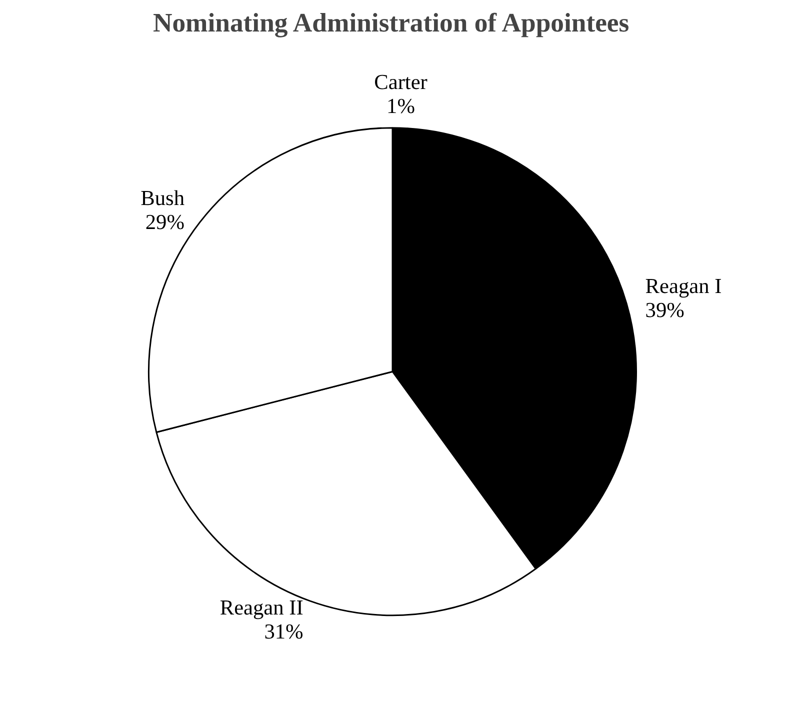  I want to click on slice-label: Reagan II, so click(262, 607).